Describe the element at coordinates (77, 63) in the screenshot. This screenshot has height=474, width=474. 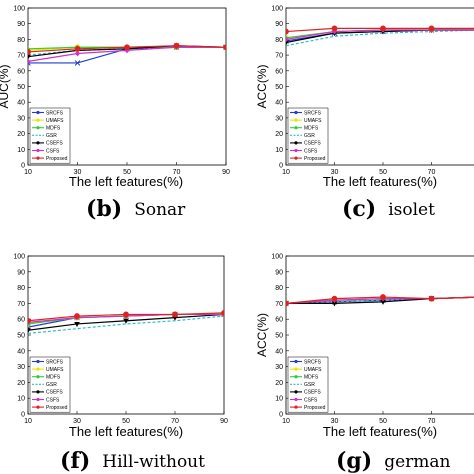
I see `point-srcfs` at that location.